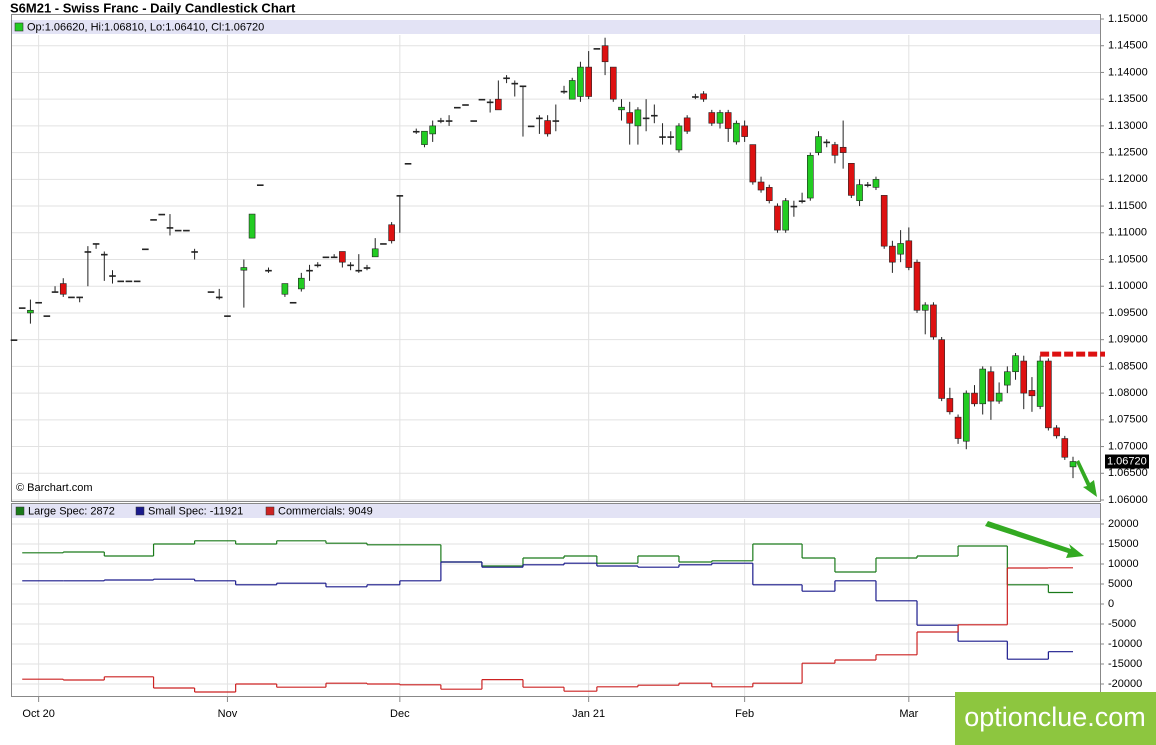 This screenshot has height=745, width=1156. What do you see at coordinates (1128, 500) in the screenshot?
I see `y-tick-label: 1.06000` at bounding box center [1128, 500].